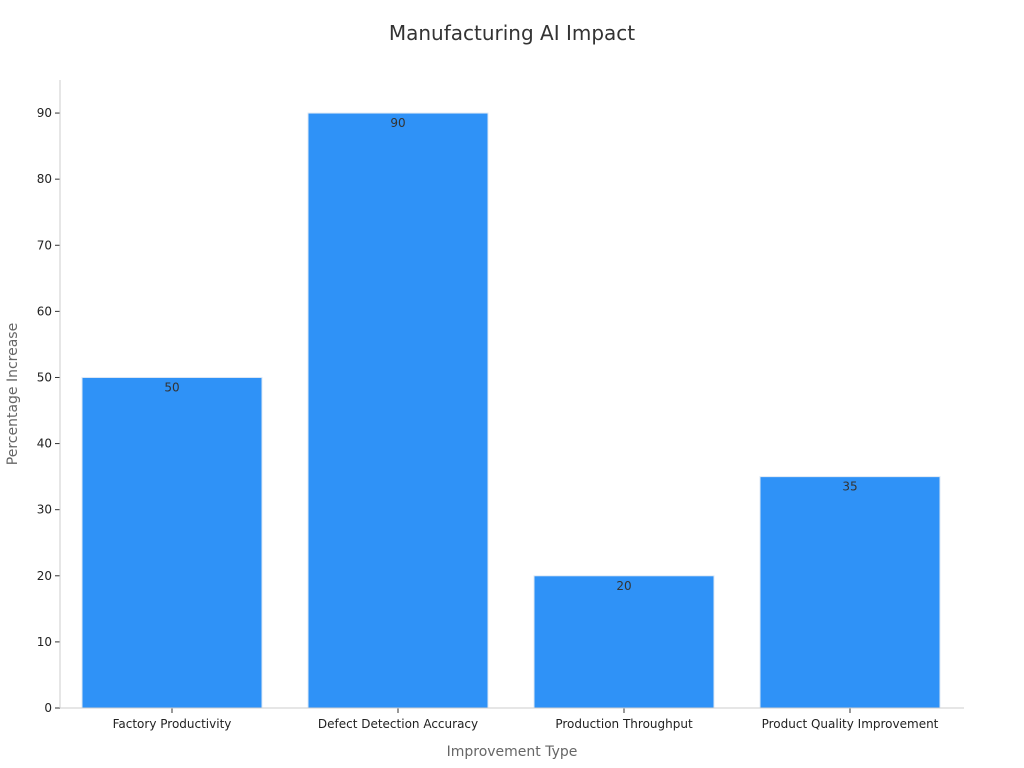 This screenshot has width=1024, height=768. I want to click on x-tick-label: Production Throughput, so click(624, 724).